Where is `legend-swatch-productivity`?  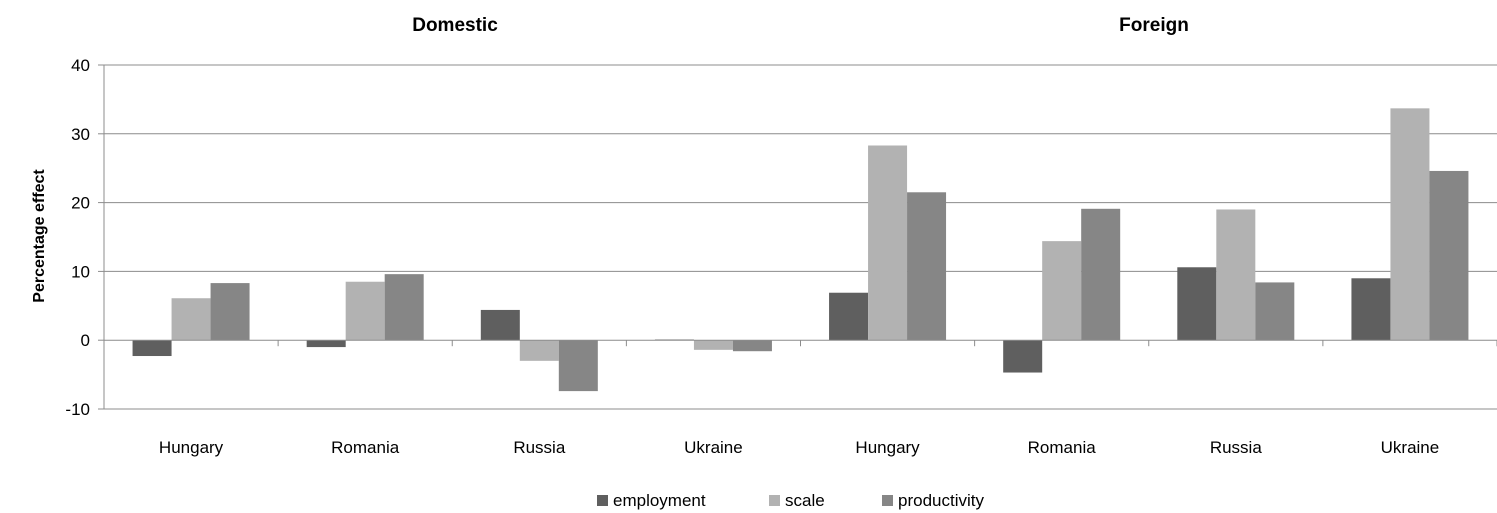
legend-swatch-productivity is located at coordinates (887, 500).